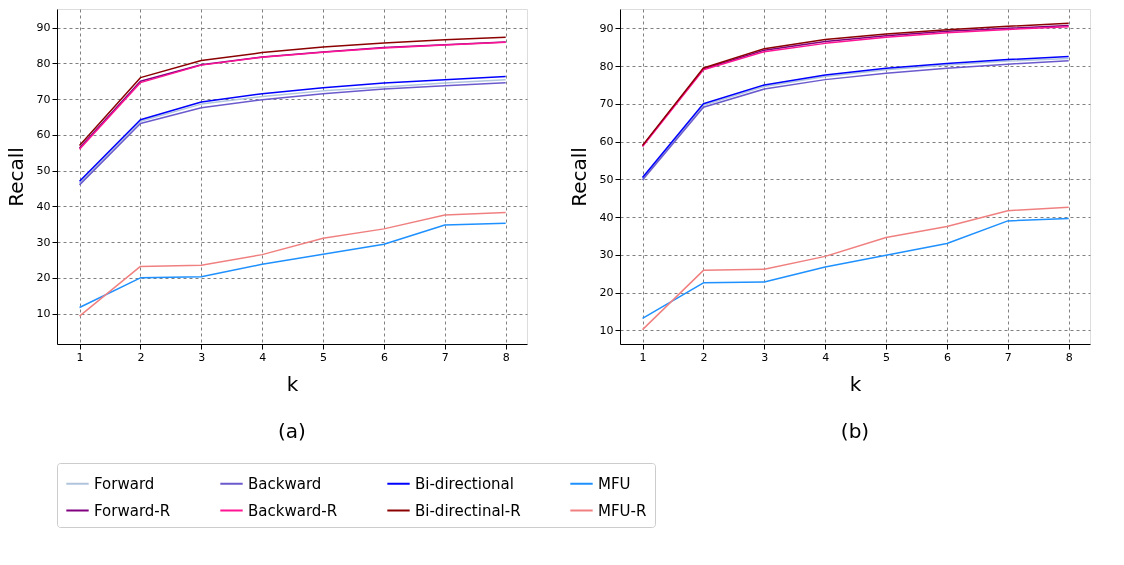 This screenshot has height=565, width=1124. What do you see at coordinates (124, 483) in the screenshot?
I see `legend-label: Forward` at bounding box center [124, 483].